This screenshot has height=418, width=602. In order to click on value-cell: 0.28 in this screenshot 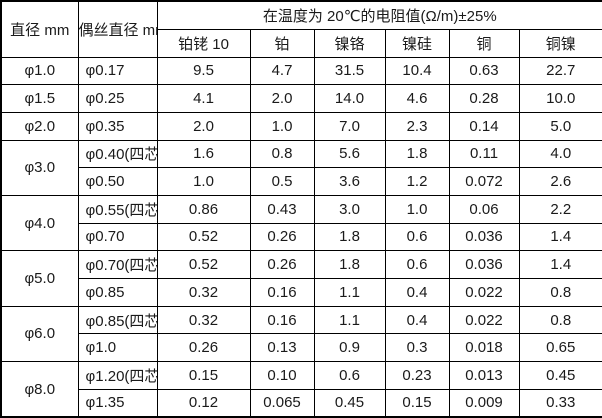, I will do `click(484, 98)`.